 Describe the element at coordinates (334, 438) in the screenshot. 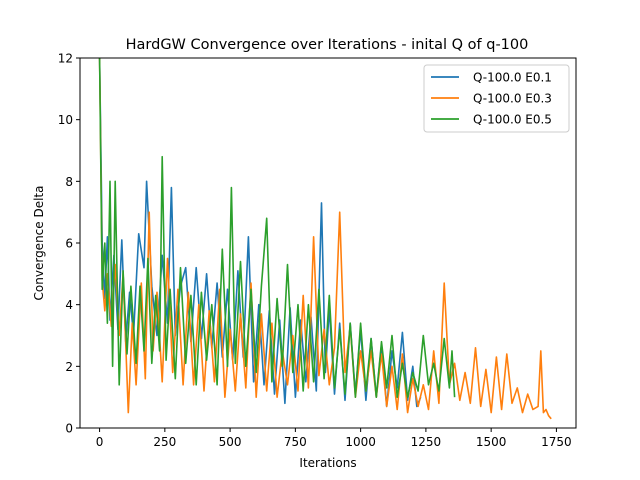

I see `x-axis: 0 250 500 750 1000 1250 1500 1750` at that location.